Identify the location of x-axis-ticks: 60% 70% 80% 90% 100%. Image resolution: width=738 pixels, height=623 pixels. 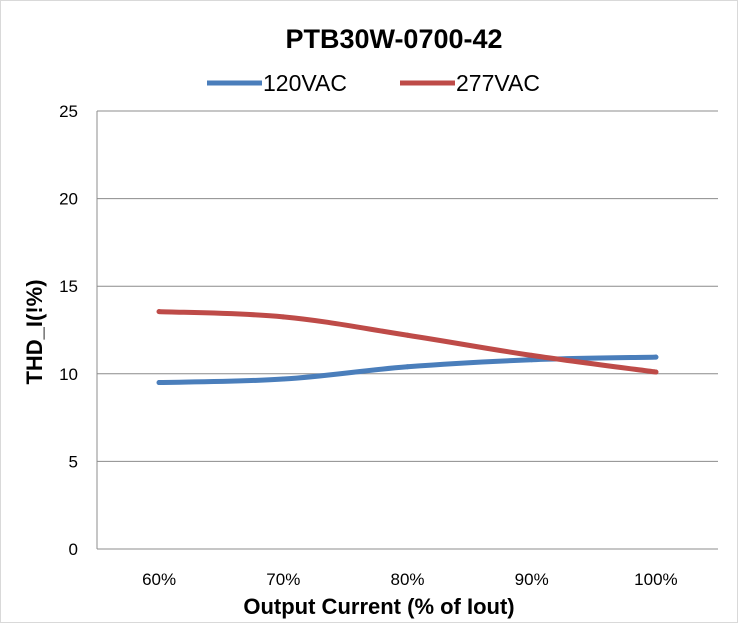
(410, 579).